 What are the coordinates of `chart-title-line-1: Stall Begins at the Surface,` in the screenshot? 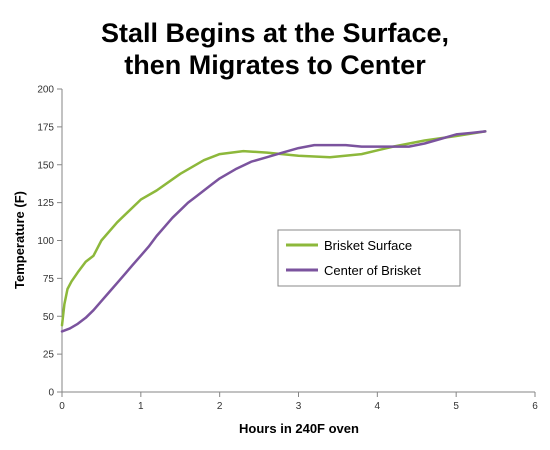 It's located at (275, 33).